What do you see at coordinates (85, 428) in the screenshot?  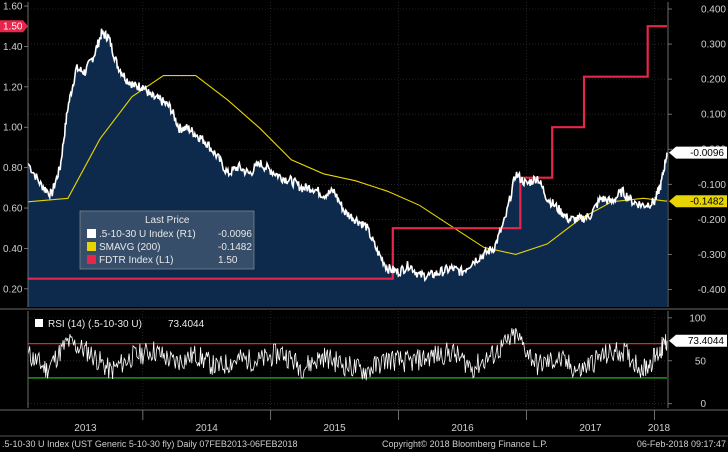 I see `x-axis-tick-label: 2013` at bounding box center [85, 428].